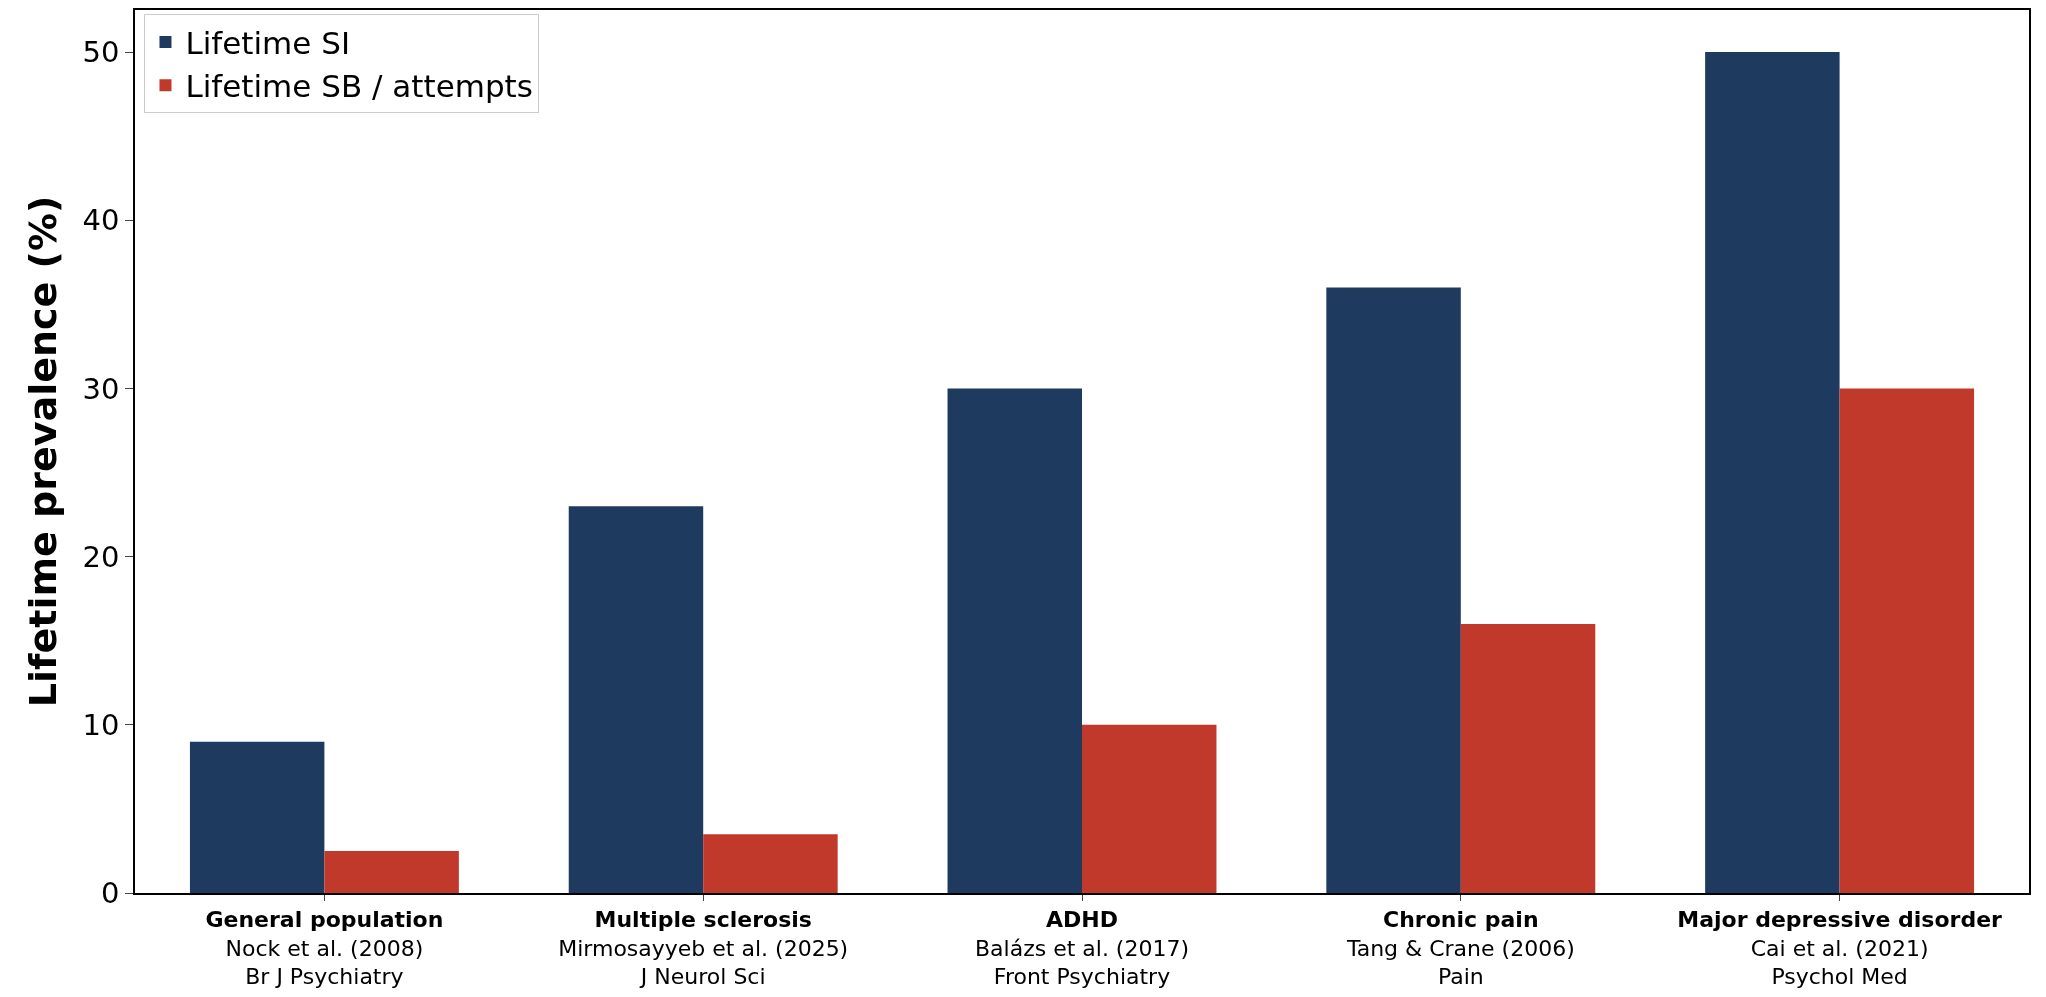 The width and height of the screenshot is (2046, 997). What do you see at coordinates (324, 948) in the screenshot?
I see `x-tick-label: General population Nock et al. (2008) Br J Psychiatry` at bounding box center [324, 948].